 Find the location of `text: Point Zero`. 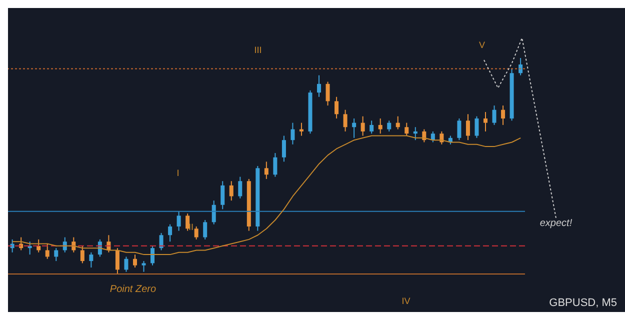

text: Point Zero is located at coordinates (133, 289).